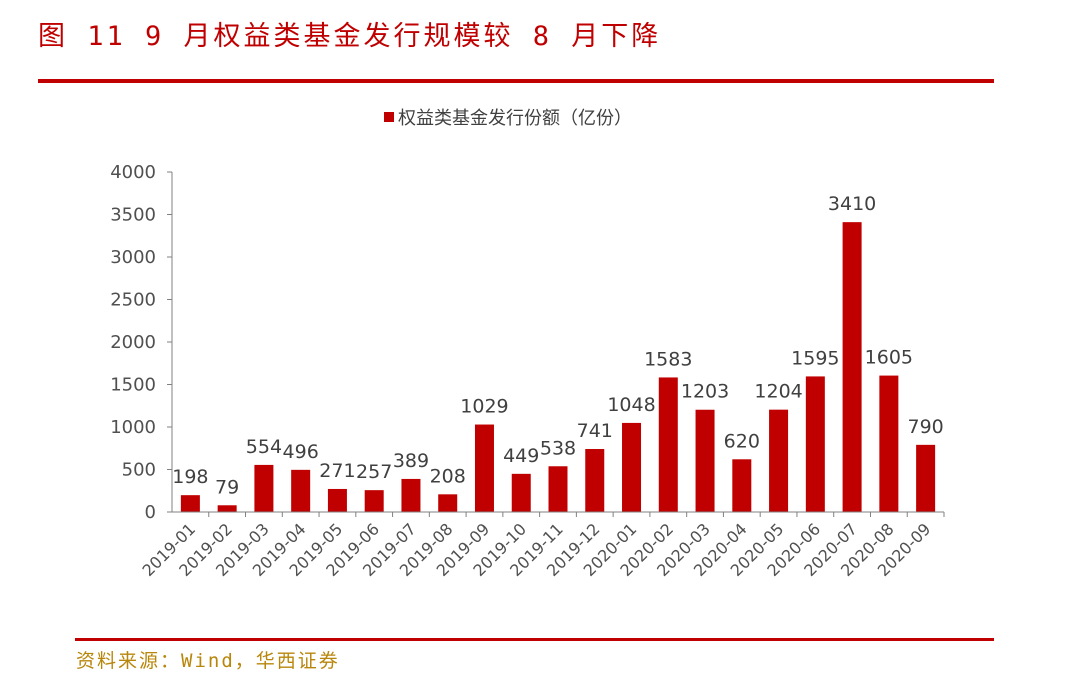  What do you see at coordinates (133, 300) in the screenshot?
I see `y-tick-label: 2500` at bounding box center [133, 300].